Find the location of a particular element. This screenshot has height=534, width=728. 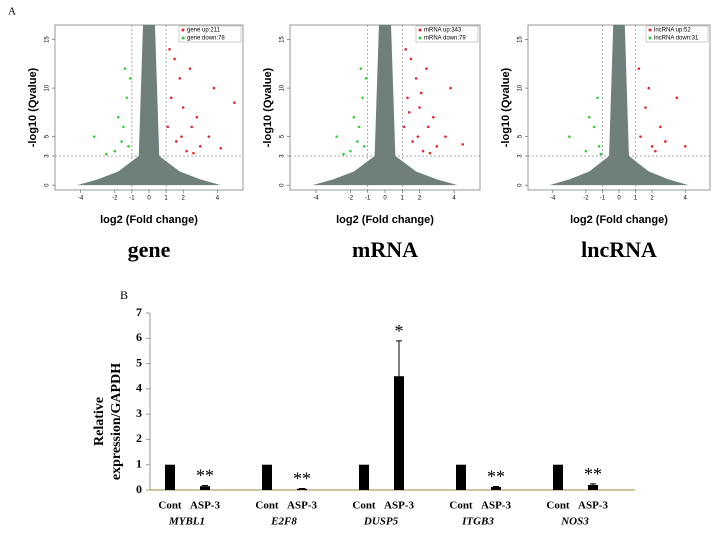

x-tick-label: -2 is located at coordinates (351, 199).